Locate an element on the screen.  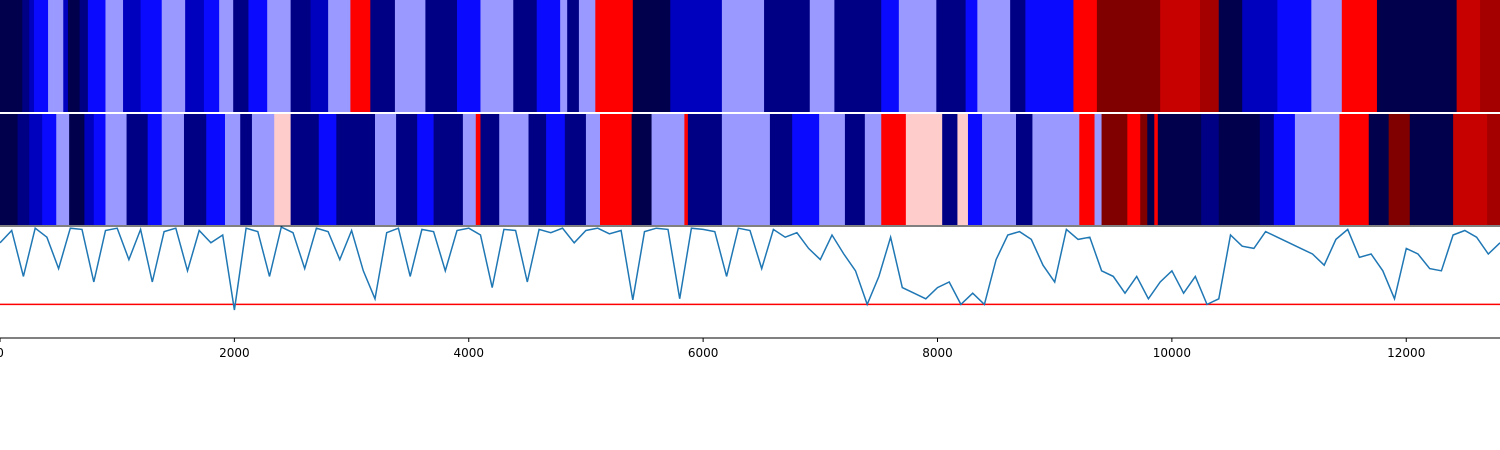
x-tick-label: 10000 is located at coordinates (1172, 353).